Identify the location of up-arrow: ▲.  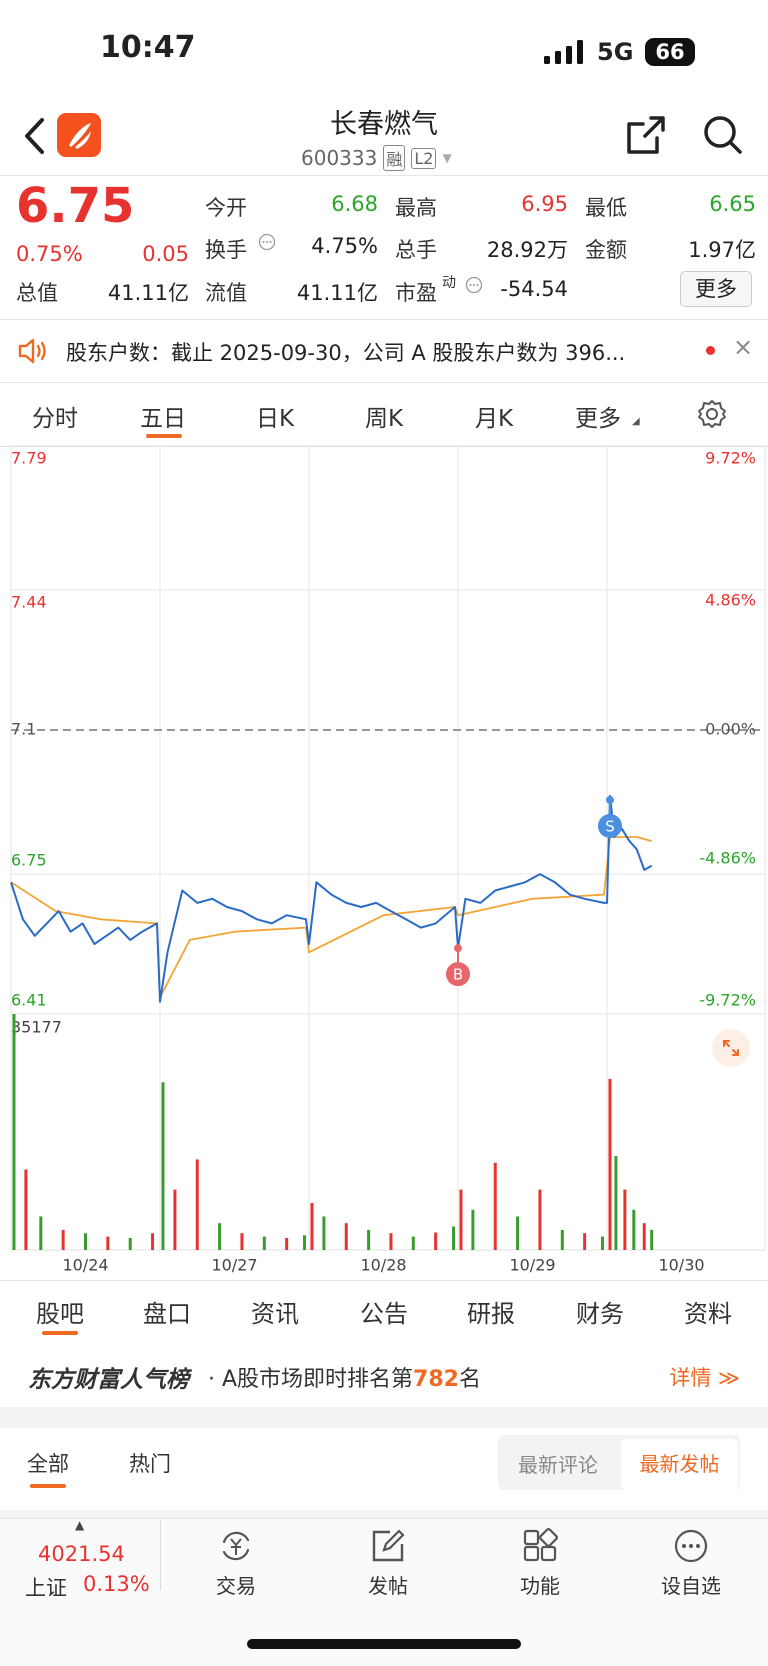
(80, 1525).